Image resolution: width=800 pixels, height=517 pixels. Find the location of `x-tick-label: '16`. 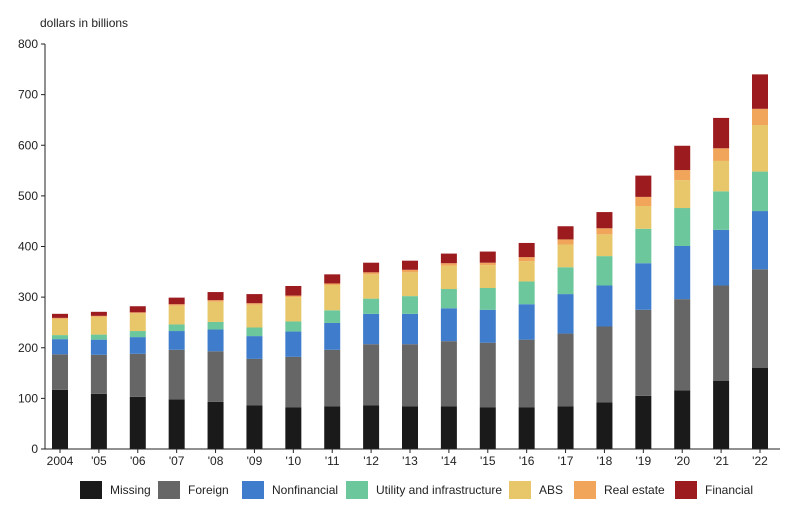

x-tick-label: '16 is located at coordinates (527, 461).